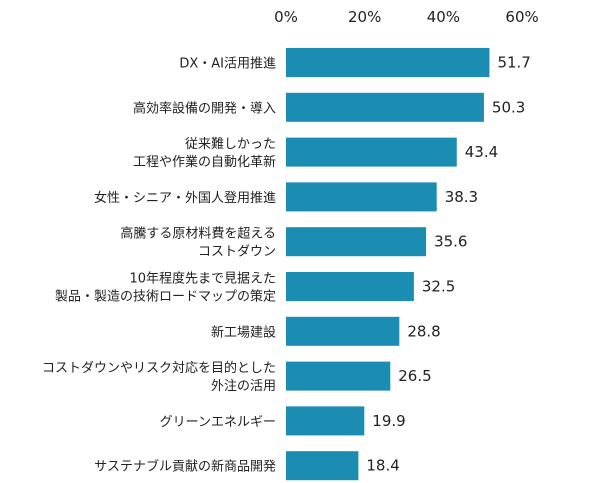 This screenshot has width=590, height=483. Describe the element at coordinates (159, 368) in the screenshot. I see `category-label-line: コストダウンやリスク対応を目的とした` at that location.